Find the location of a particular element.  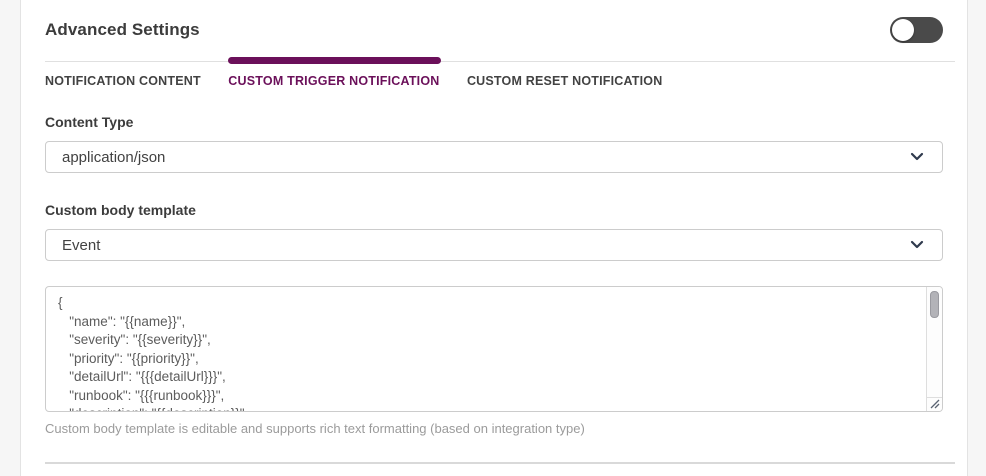

scrollbar-thumb is located at coordinates (934, 304).